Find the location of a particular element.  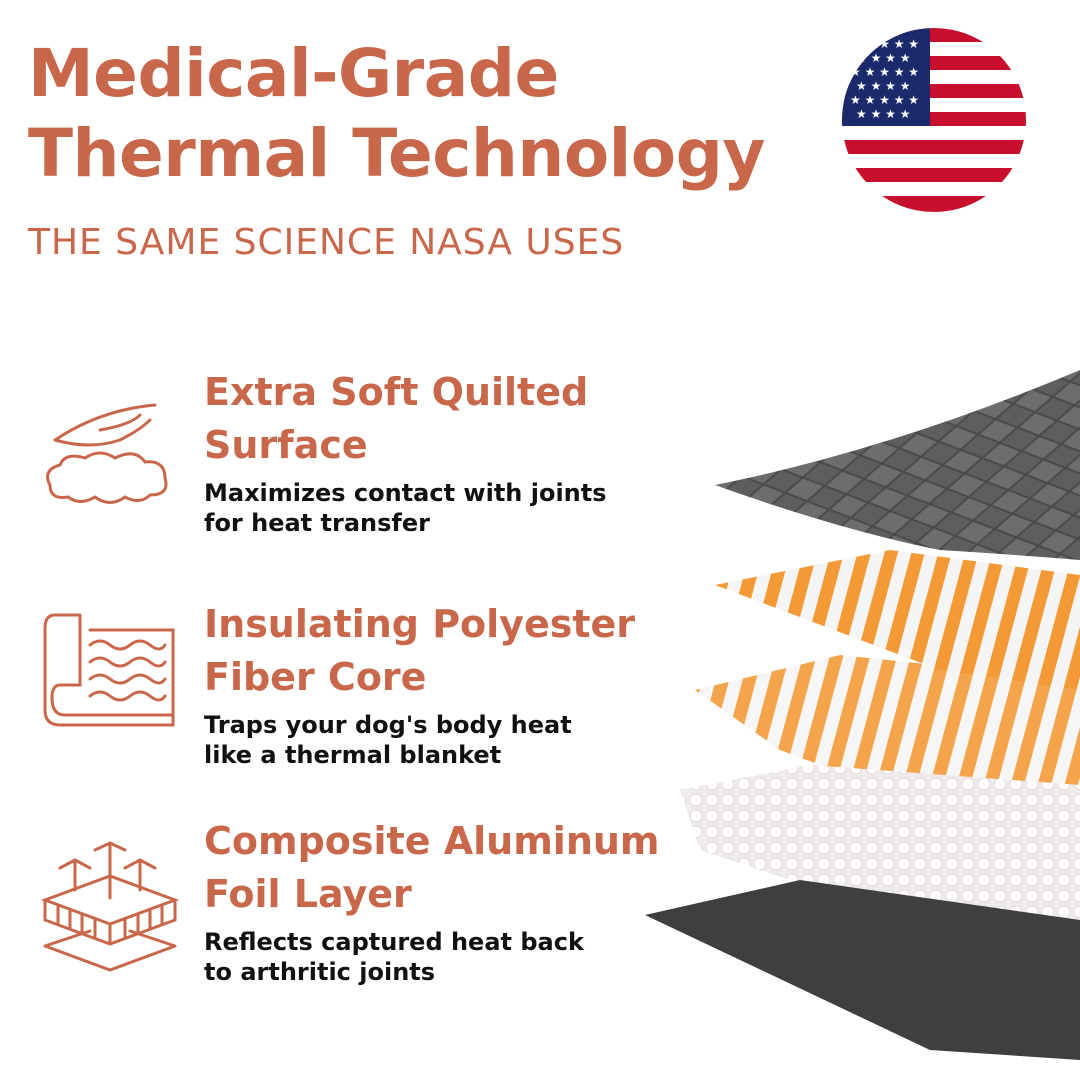

feather-cloud-icon is located at coordinates (107, 453).